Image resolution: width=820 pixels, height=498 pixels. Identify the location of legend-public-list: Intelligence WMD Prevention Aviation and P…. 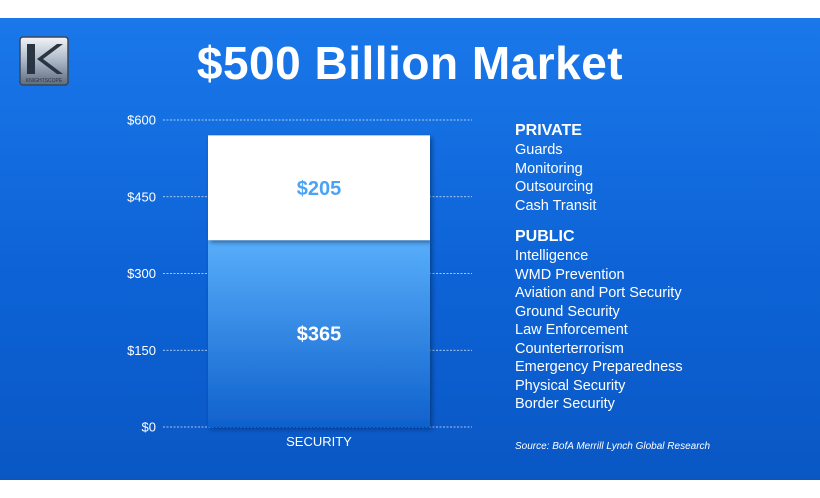
(599, 330).